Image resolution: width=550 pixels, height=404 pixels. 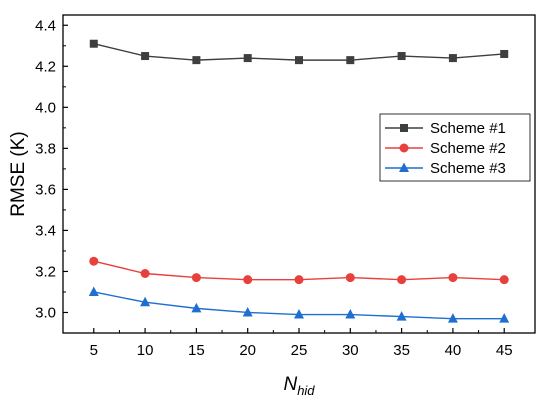 I want to click on y-tick-label: 4.2, so click(x=45, y=66).